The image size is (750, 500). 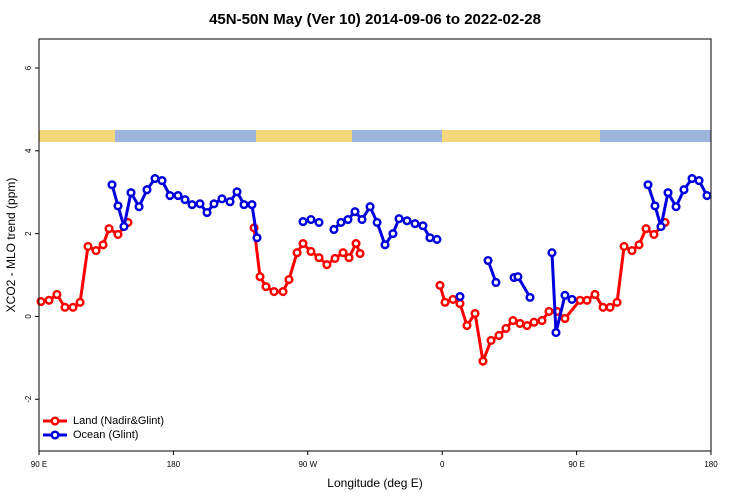 I want to click on x-tick-label: 90 W, so click(x=307, y=464).